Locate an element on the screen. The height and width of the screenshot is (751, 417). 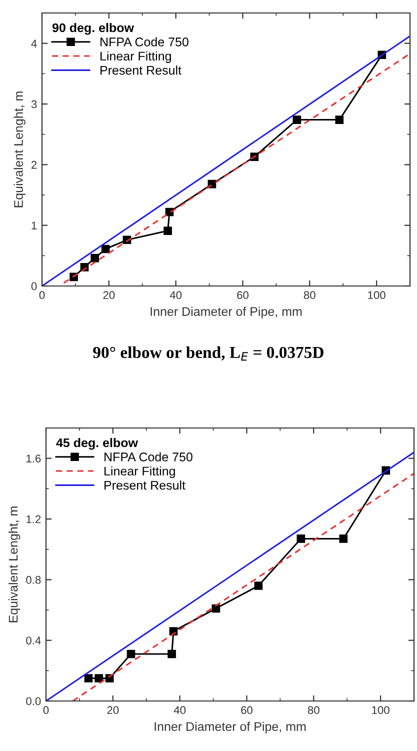
y-tick-label: 0.0 is located at coordinates (33, 701).